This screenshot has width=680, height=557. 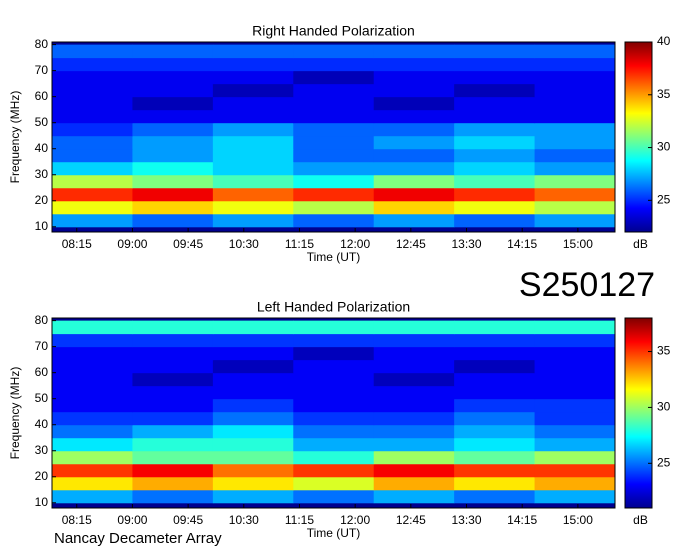 I want to click on y-tick-label: 30, so click(x=42, y=174).